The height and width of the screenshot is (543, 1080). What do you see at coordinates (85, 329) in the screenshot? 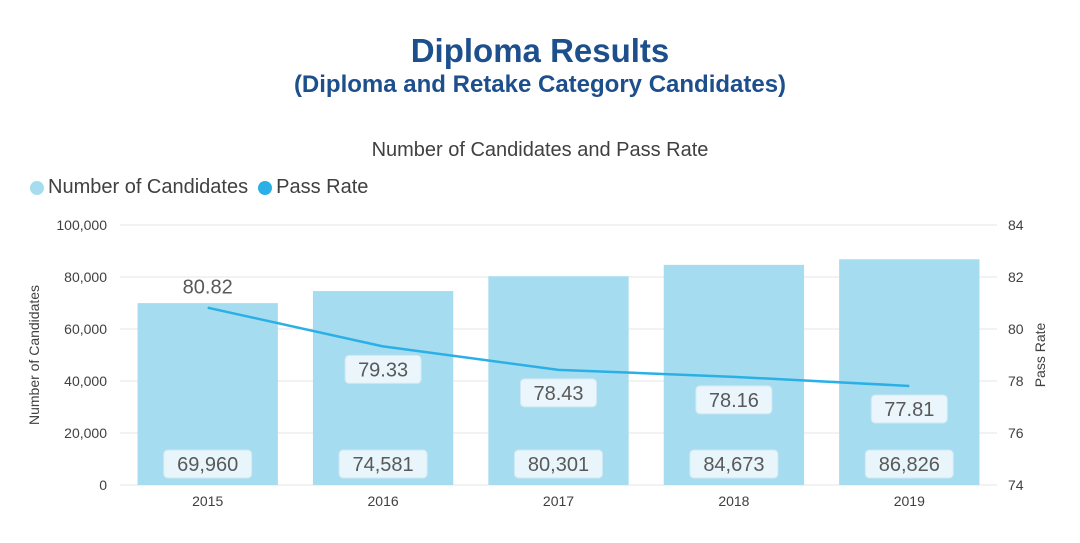
I see `y-tick-label: 60,000` at bounding box center [85, 329].